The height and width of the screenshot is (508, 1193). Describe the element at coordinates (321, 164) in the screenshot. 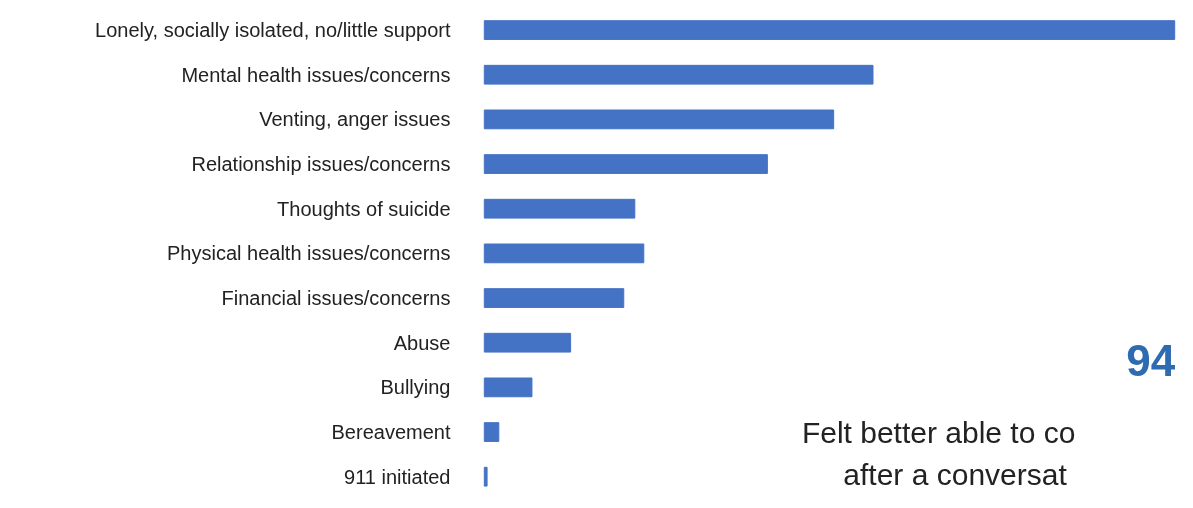

I see `y-tick-label: Relationship issues/concerns` at that location.